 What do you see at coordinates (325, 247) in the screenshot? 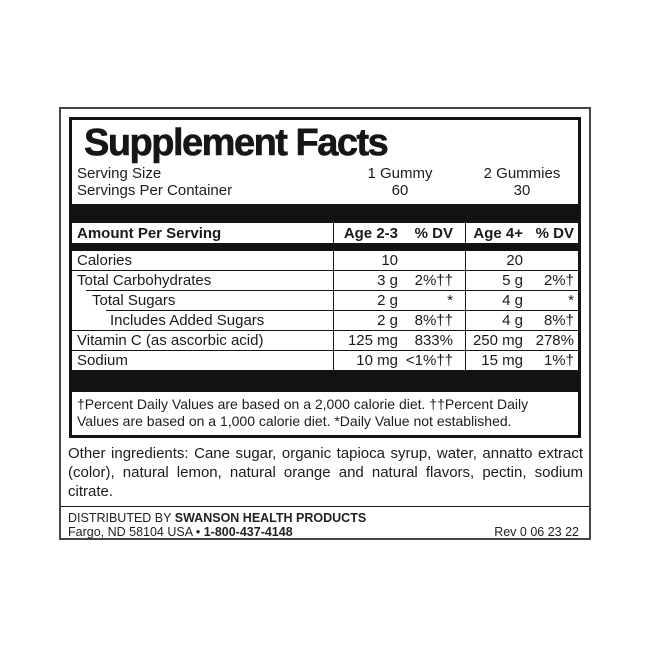
I see `divider-bar-header` at bounding box center [325, 247].